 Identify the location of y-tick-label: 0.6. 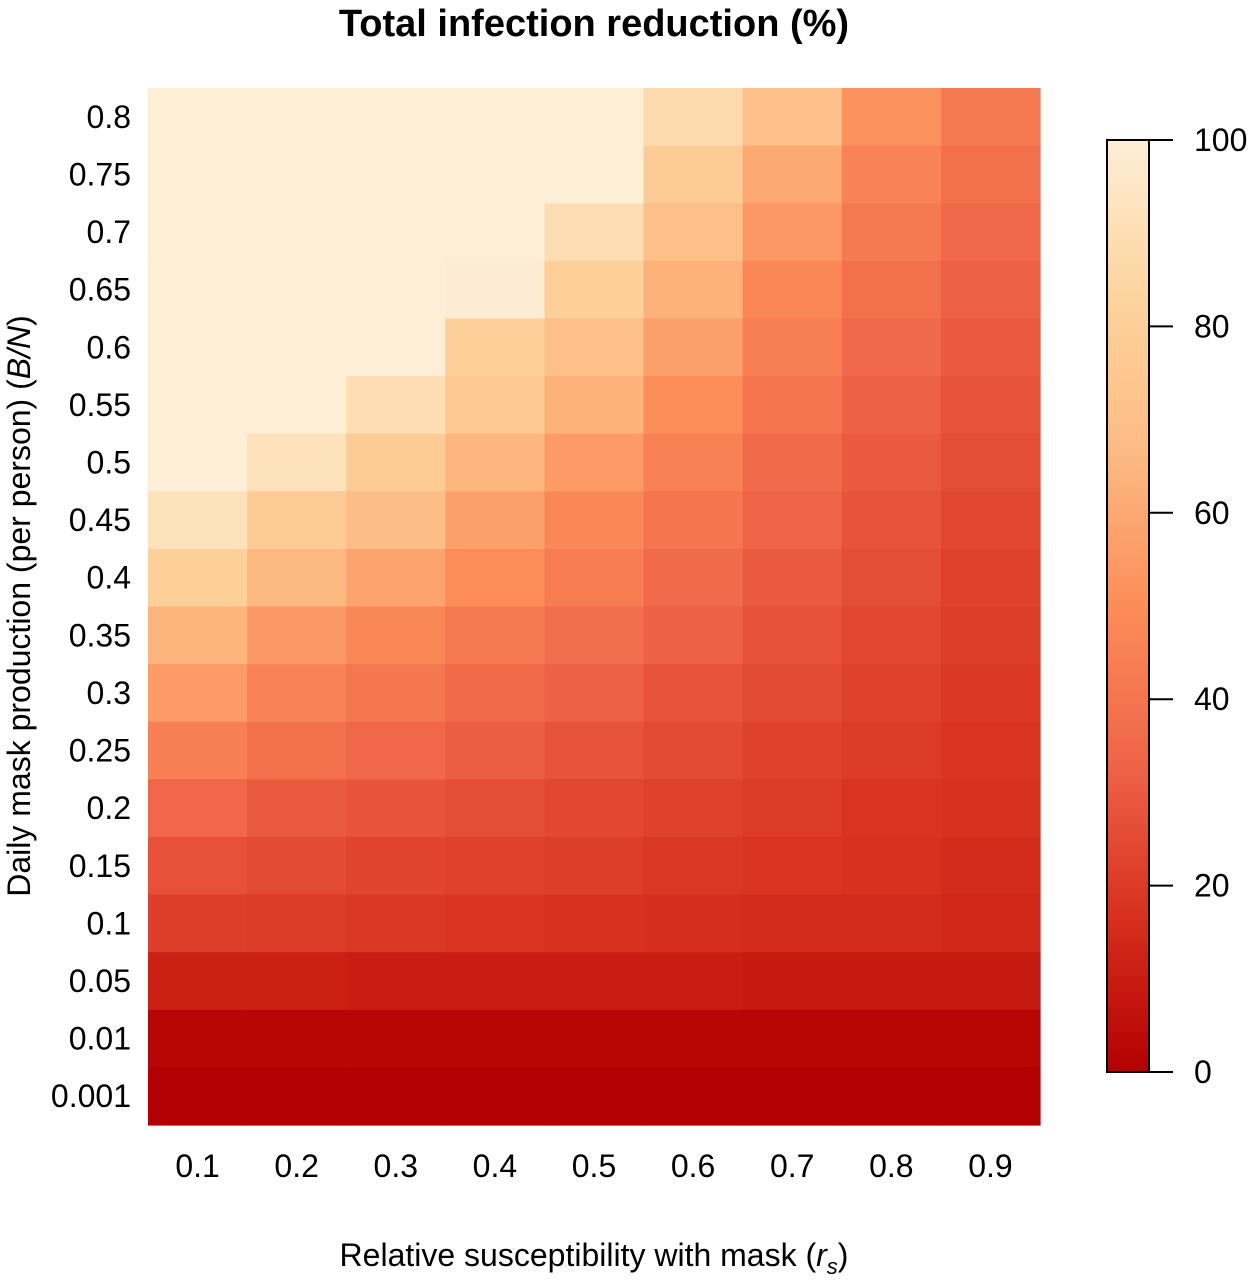
(109, 347).